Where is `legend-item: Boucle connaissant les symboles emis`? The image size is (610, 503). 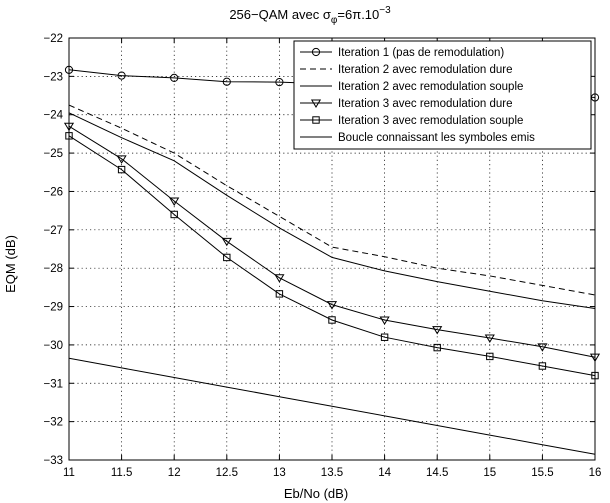 legend-item: Boucle connaissant les symboles emis is located at coordinates (417, 138).